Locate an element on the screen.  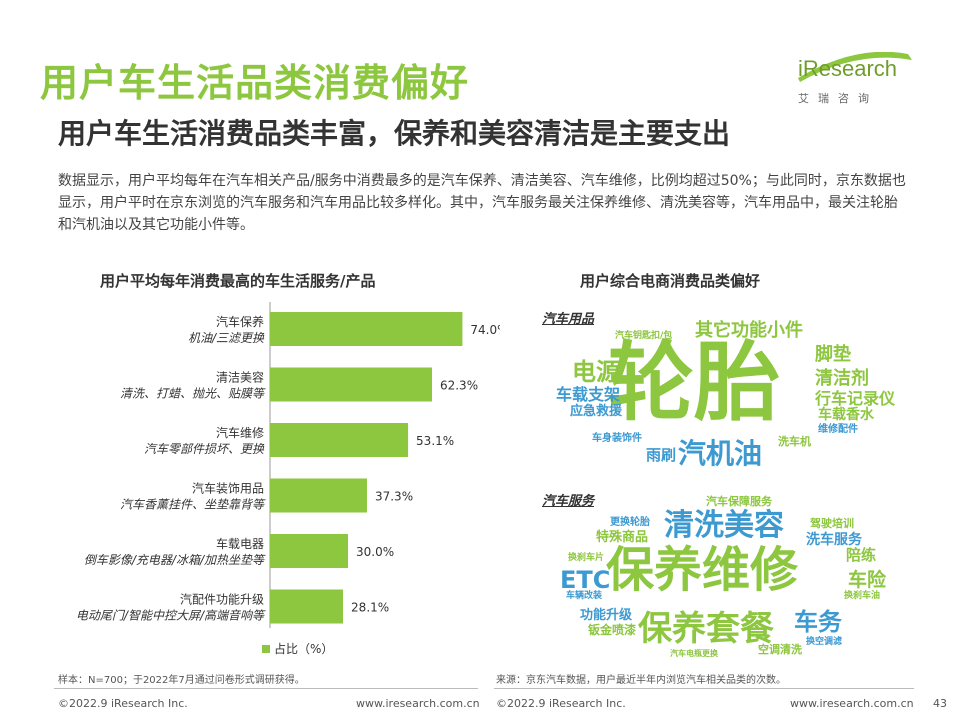
cloud-label-service: 汽车服务 is located at coordinates (568, 501).